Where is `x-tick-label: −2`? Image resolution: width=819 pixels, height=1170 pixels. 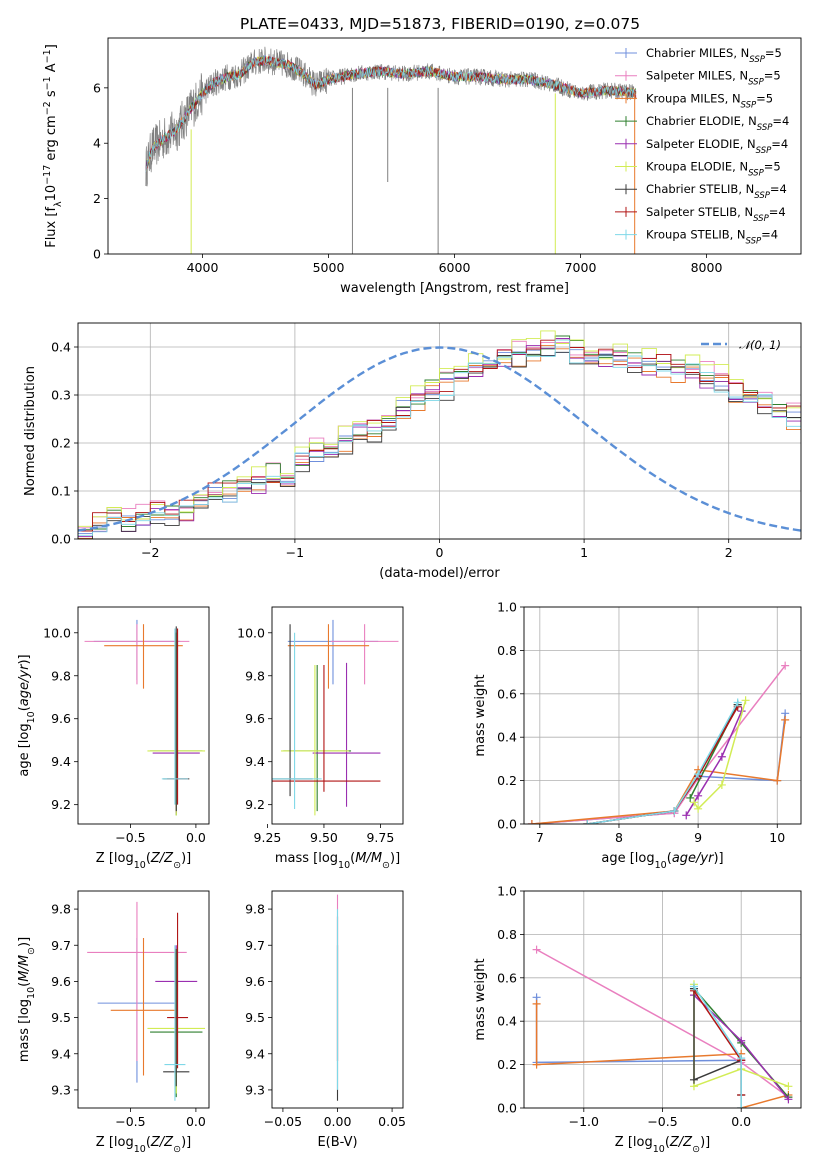
x-tick-label: −2 is located at coordinates (150, 552).